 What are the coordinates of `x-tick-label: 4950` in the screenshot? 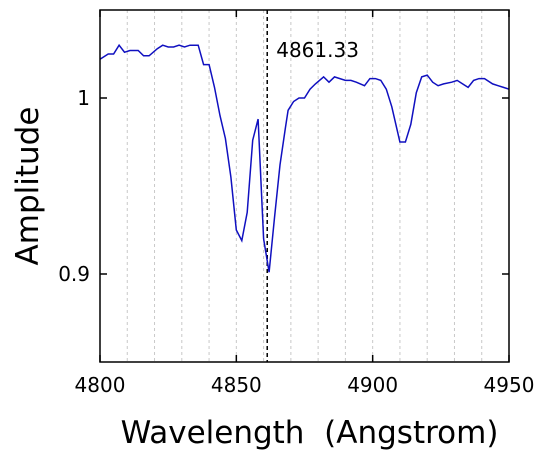 It's located at (509, 385).